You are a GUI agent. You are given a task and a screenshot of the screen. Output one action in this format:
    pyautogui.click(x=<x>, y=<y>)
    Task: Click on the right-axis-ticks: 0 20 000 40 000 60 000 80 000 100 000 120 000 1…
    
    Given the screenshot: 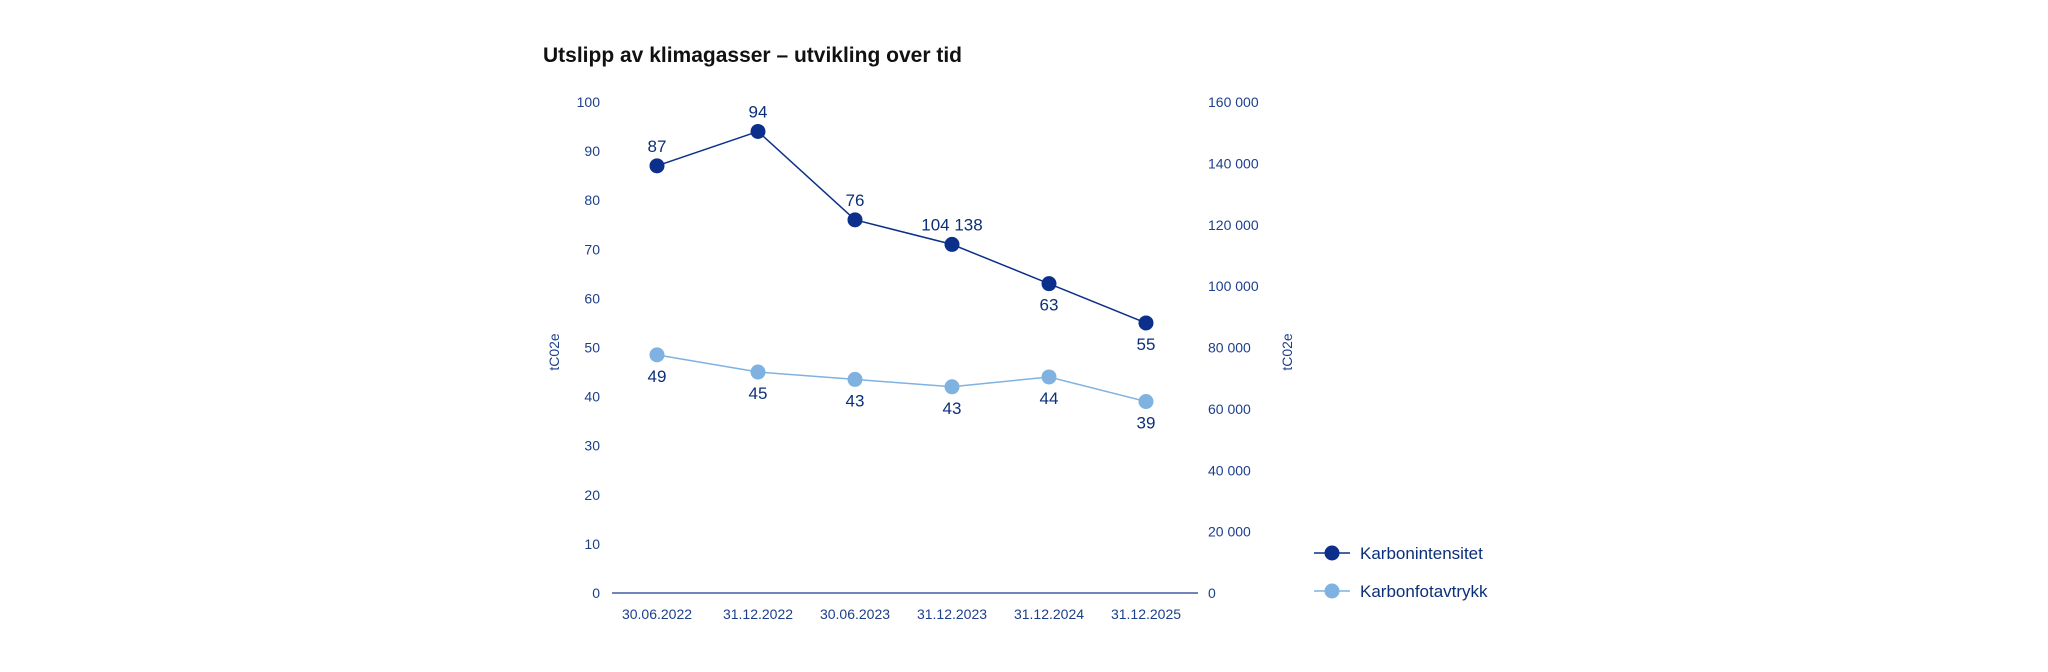 What is the action you would take?
    pyautogui.click(x=1233, y=347)
    